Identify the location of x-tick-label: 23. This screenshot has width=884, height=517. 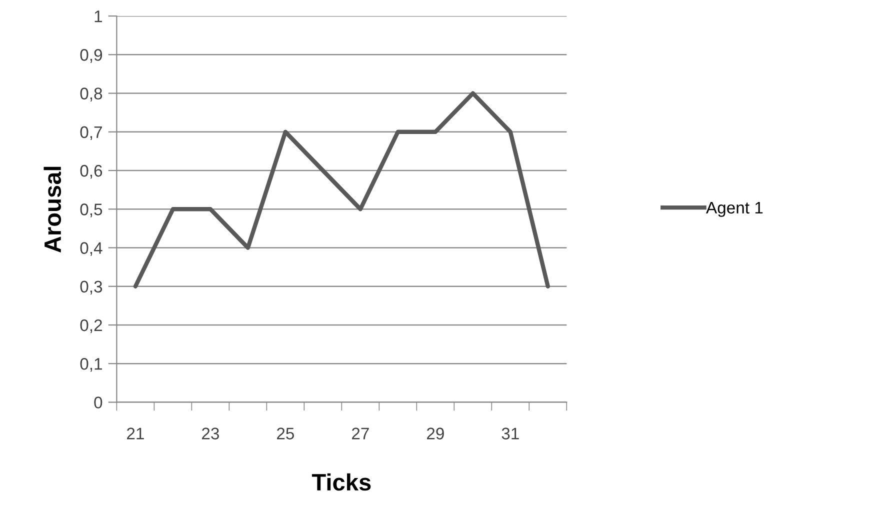
(210, 434).